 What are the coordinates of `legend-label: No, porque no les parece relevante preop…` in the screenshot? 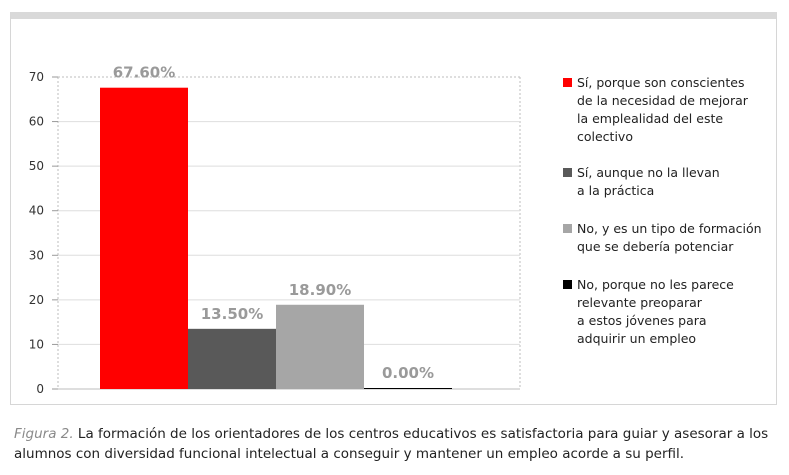 It's located at (655, 311).